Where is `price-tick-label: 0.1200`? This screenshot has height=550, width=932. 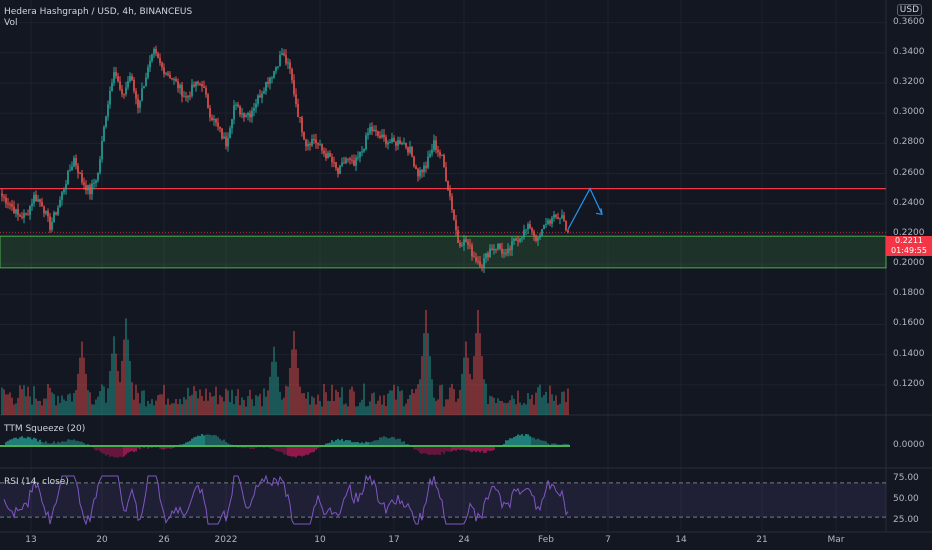
price-tick-label: 0.1200 is located at coordinates (909, 383).